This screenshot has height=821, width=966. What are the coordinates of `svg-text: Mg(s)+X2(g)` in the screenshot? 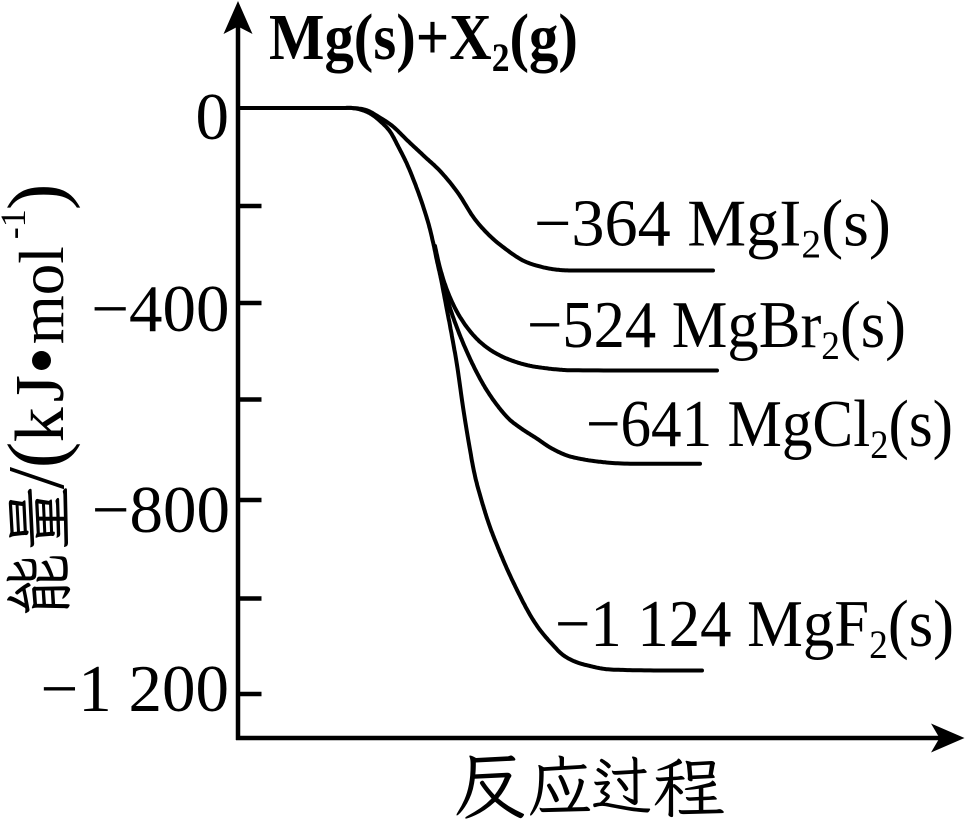 It's located at (423, 40).